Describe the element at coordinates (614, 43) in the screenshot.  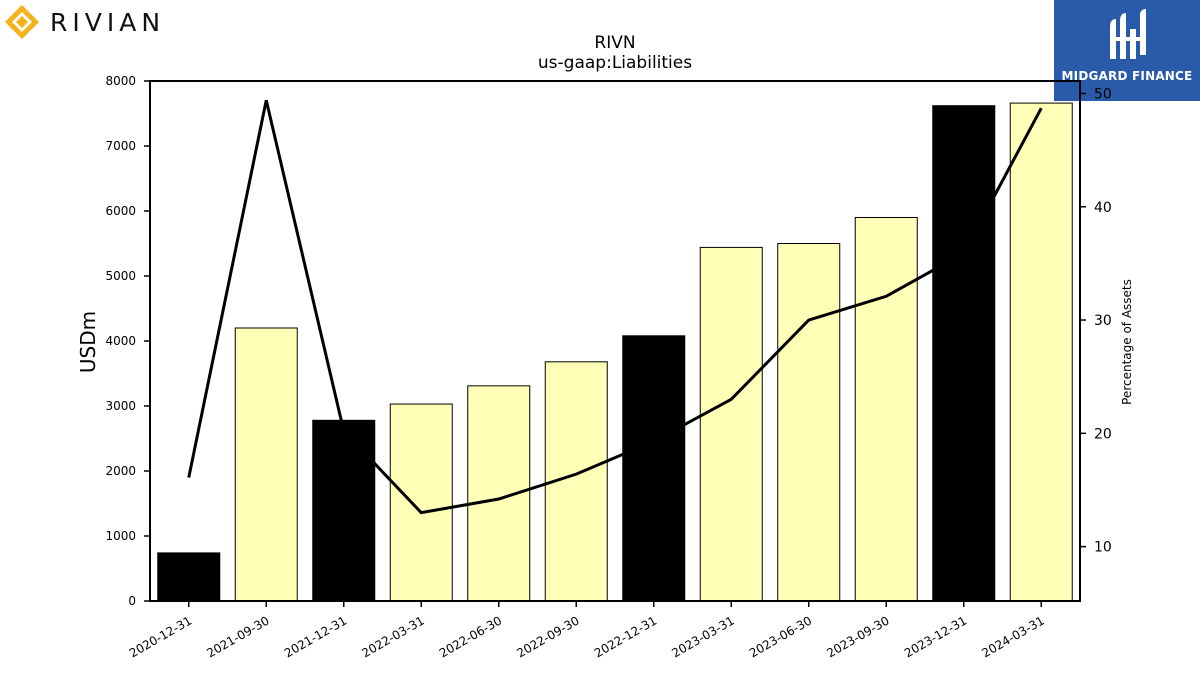
I see `chart-title: RIVN` at that location.